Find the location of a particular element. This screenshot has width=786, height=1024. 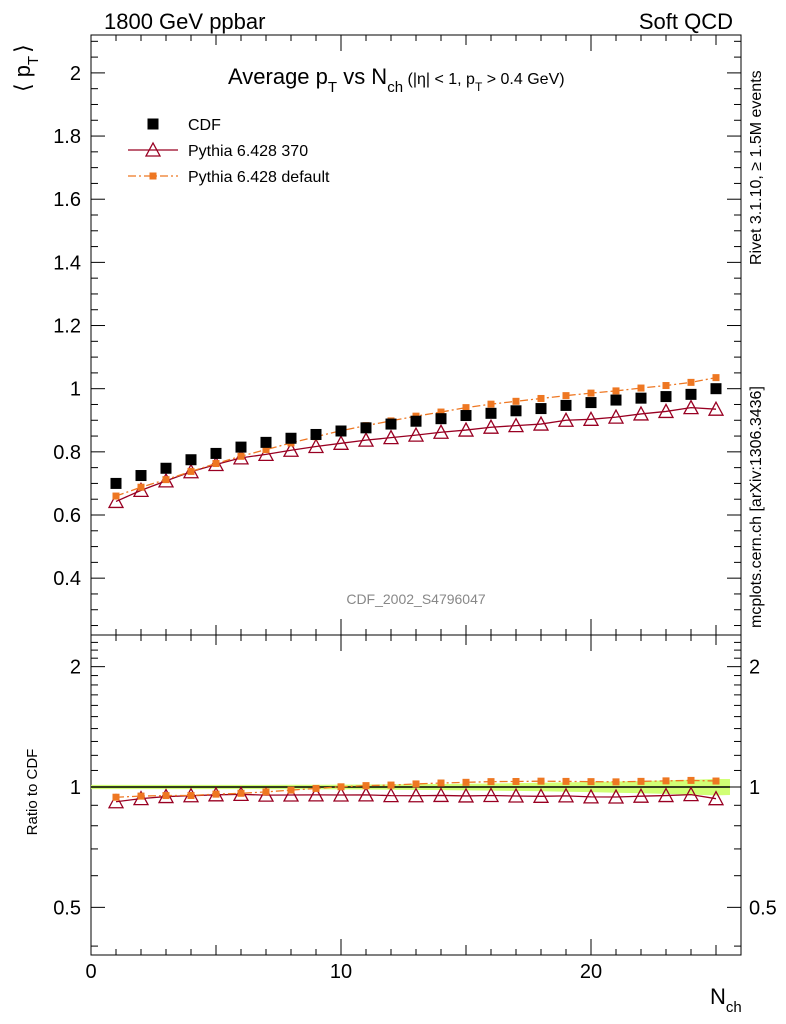

y-tick-label: 1.8 is located at coordinates (67, 137).